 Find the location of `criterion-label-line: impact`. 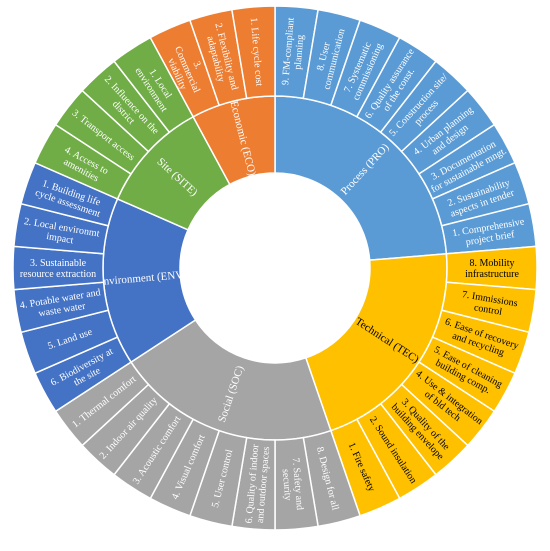

criterion-label-line: impact is located at coordinates (60, 238).